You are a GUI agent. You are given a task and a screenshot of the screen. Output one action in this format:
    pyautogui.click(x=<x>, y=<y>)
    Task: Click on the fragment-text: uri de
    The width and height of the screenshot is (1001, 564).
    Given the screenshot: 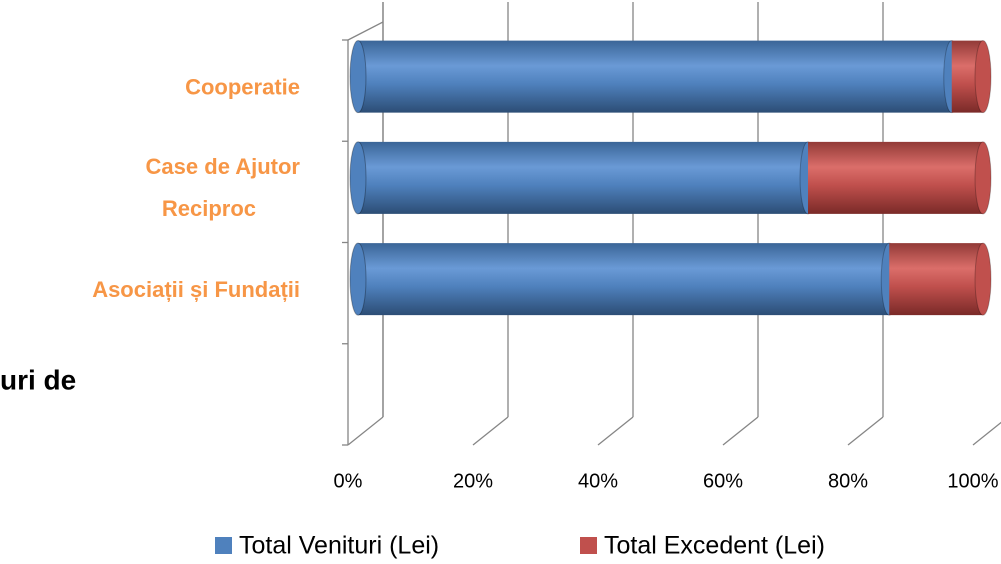 What is the action you would take?
    pyautogui.click(x=38, y=379)
    